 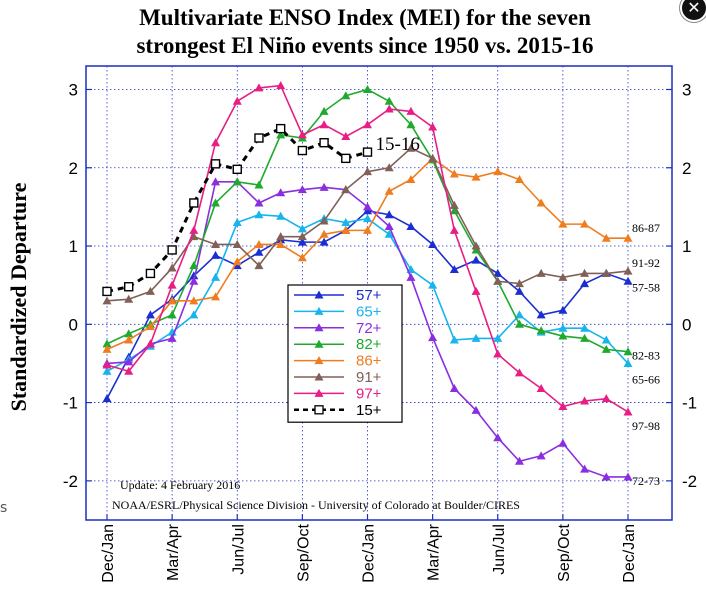 I want to click on y-tick-label-left: 0, so click(x=73, y=324).